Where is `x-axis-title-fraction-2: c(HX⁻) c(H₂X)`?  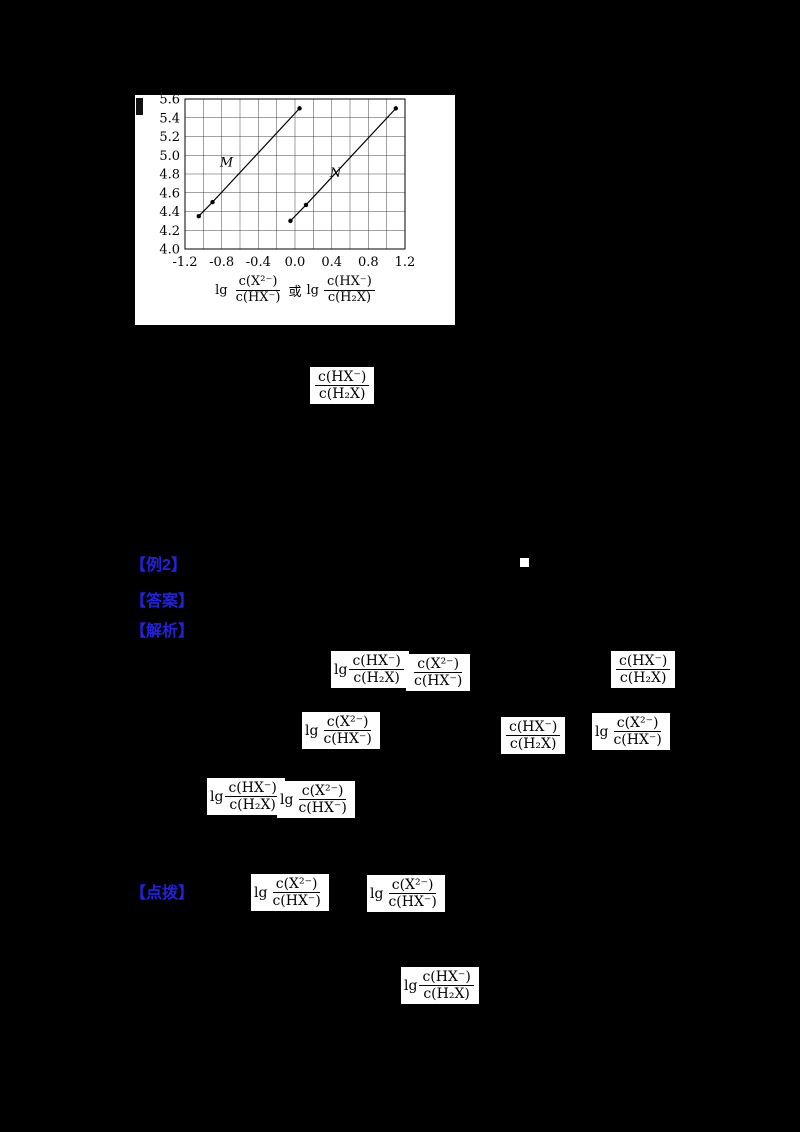 x-axis-title-fraction-2: c(HX⁻) c(H₂X) is located at coordinates (349, 290).